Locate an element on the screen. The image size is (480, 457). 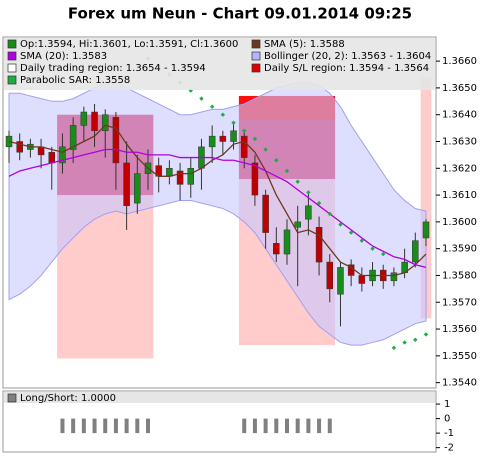
y-tick-label: 1.3630 is located at coordinates (459, 141).